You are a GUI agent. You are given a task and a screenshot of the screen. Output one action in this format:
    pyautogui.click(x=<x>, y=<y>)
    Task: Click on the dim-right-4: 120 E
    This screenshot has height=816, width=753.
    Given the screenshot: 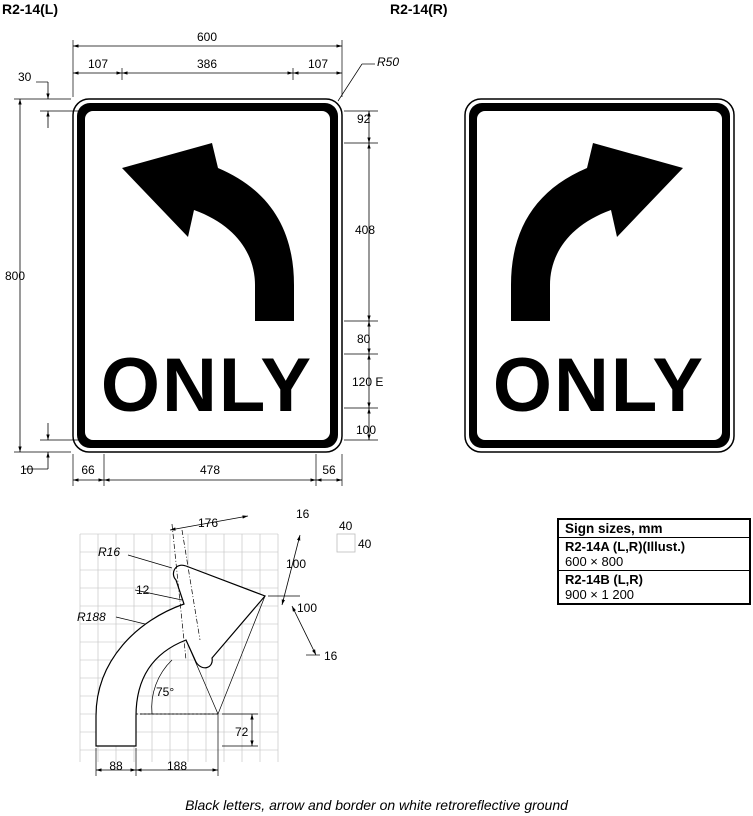 What is the action you would take?
    pyautogui.click(x=367, y=382)
    